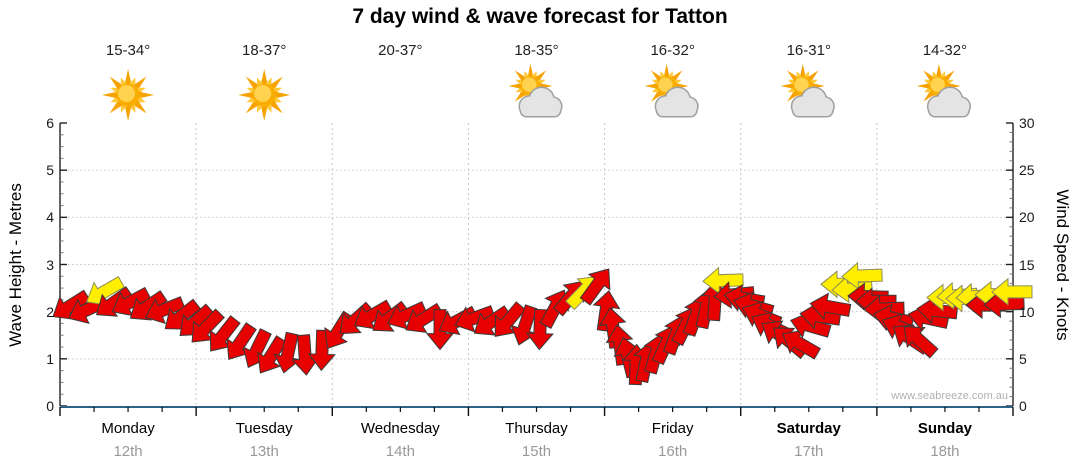 This screenshot has width=1080, height=475. Describe the element at coordinates (808, 428) in the screenshot. I see `day-name: Saturday` at that location.